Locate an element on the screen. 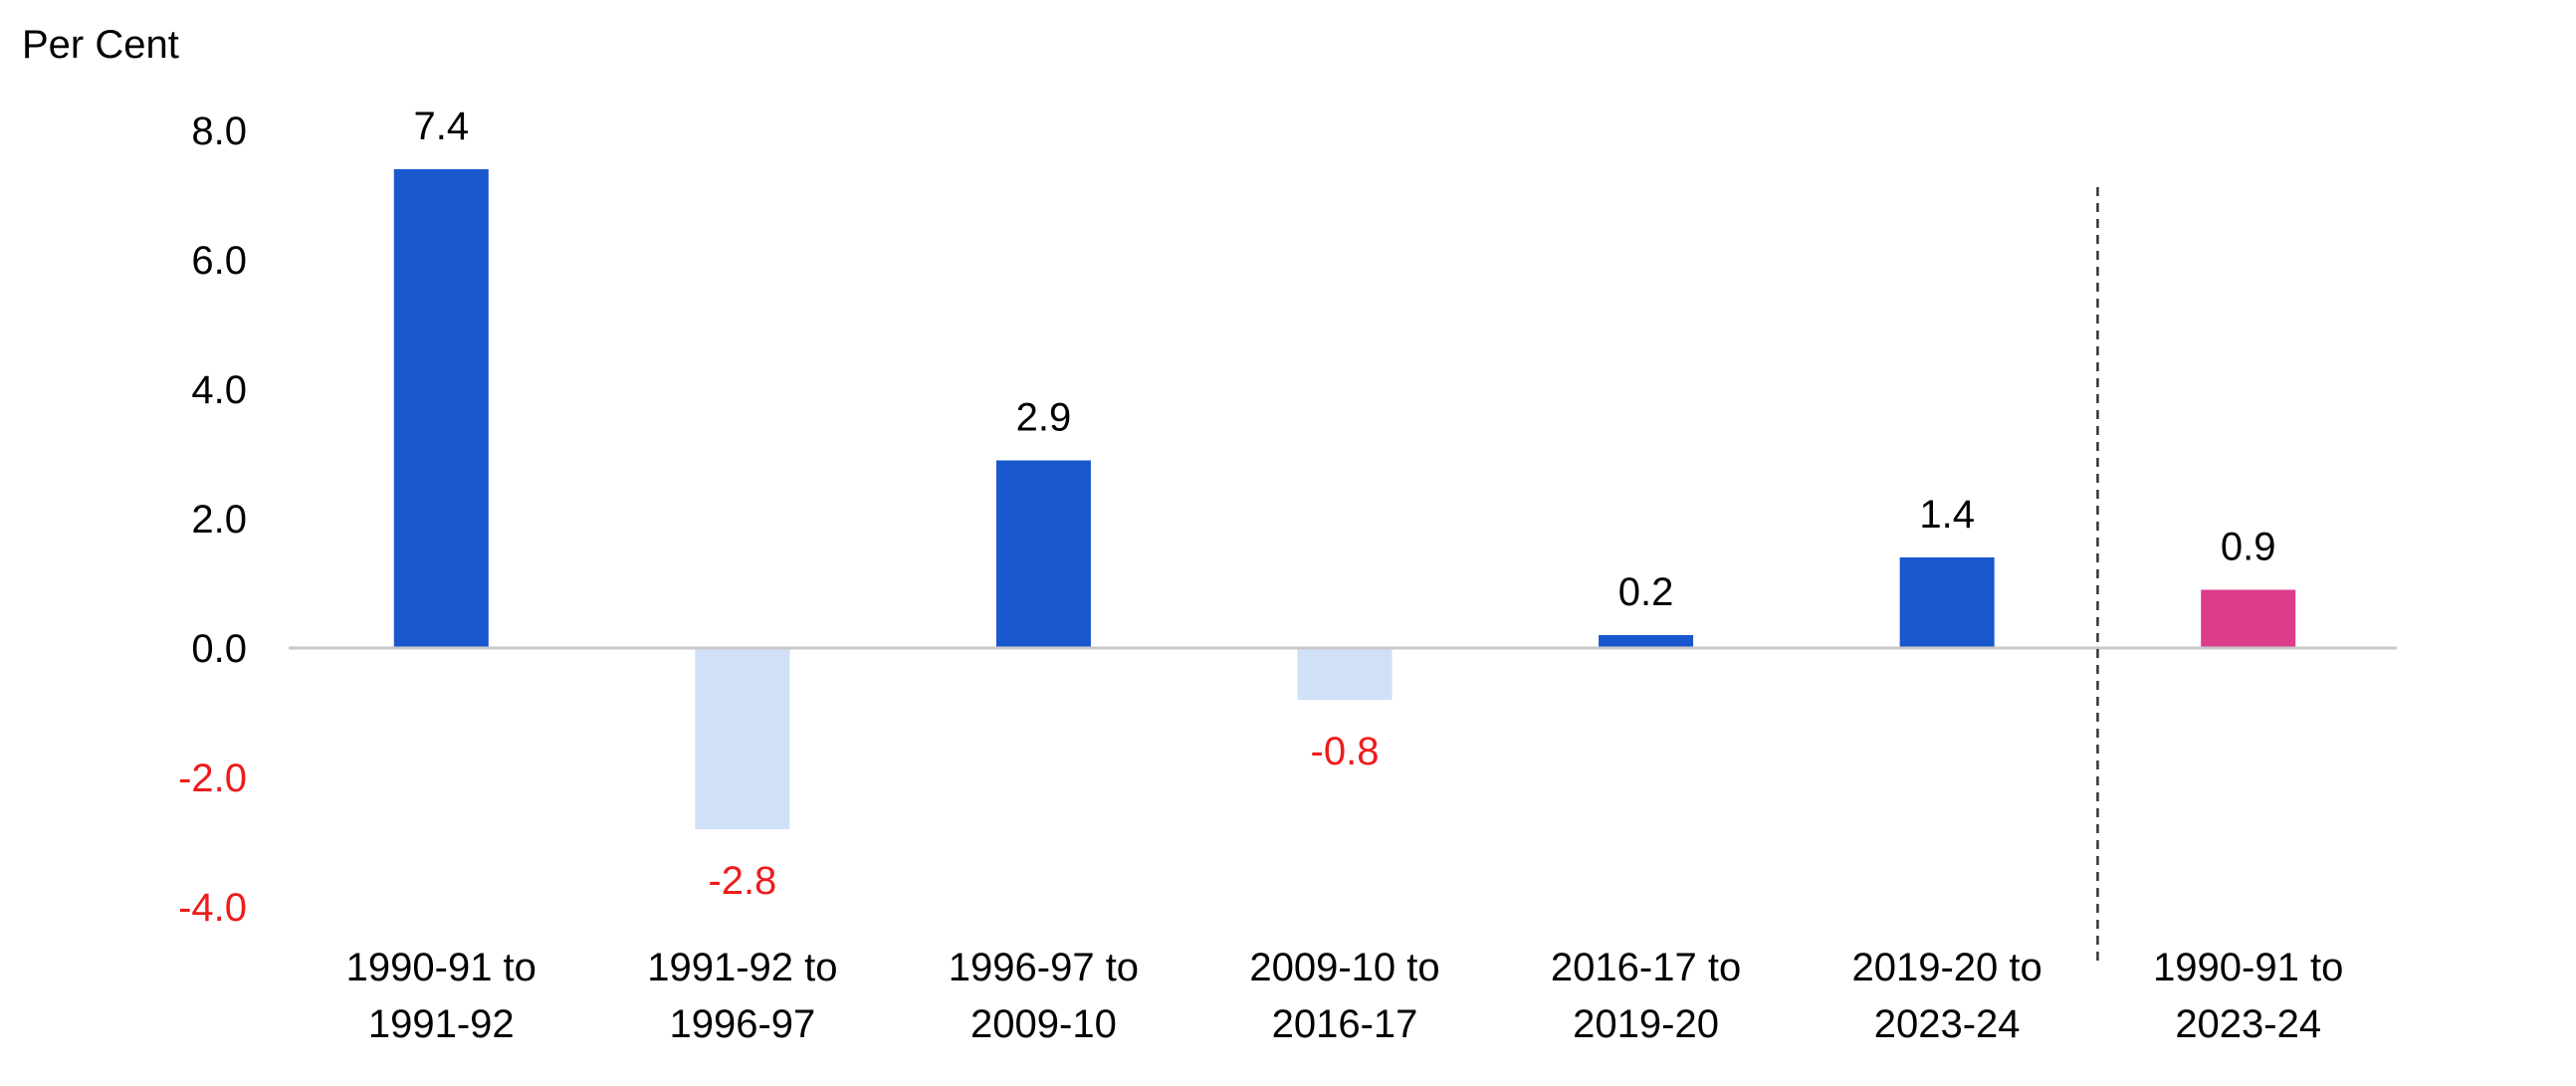 This screenshot has width=2576, height=1086. x-tick-label: 2016-17 is located at coordinates (1345, 1024).